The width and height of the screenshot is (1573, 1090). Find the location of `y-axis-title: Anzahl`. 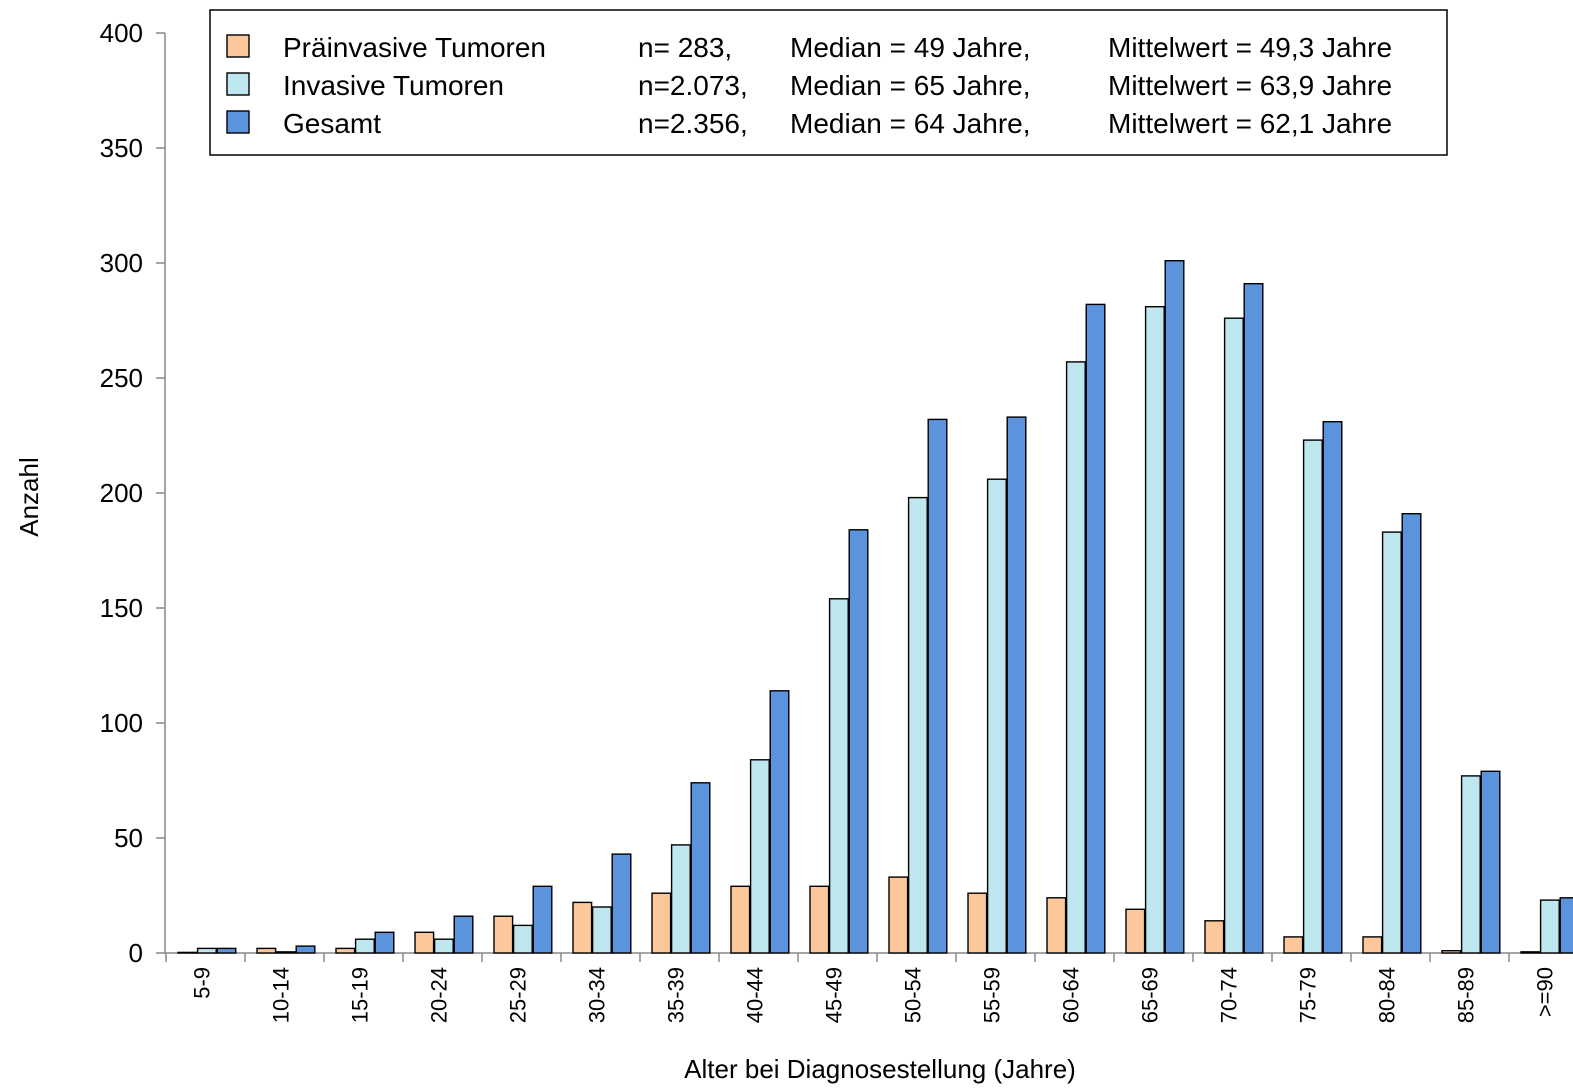

y-axis-title: Anzahl is located at coordinates (29, 497).